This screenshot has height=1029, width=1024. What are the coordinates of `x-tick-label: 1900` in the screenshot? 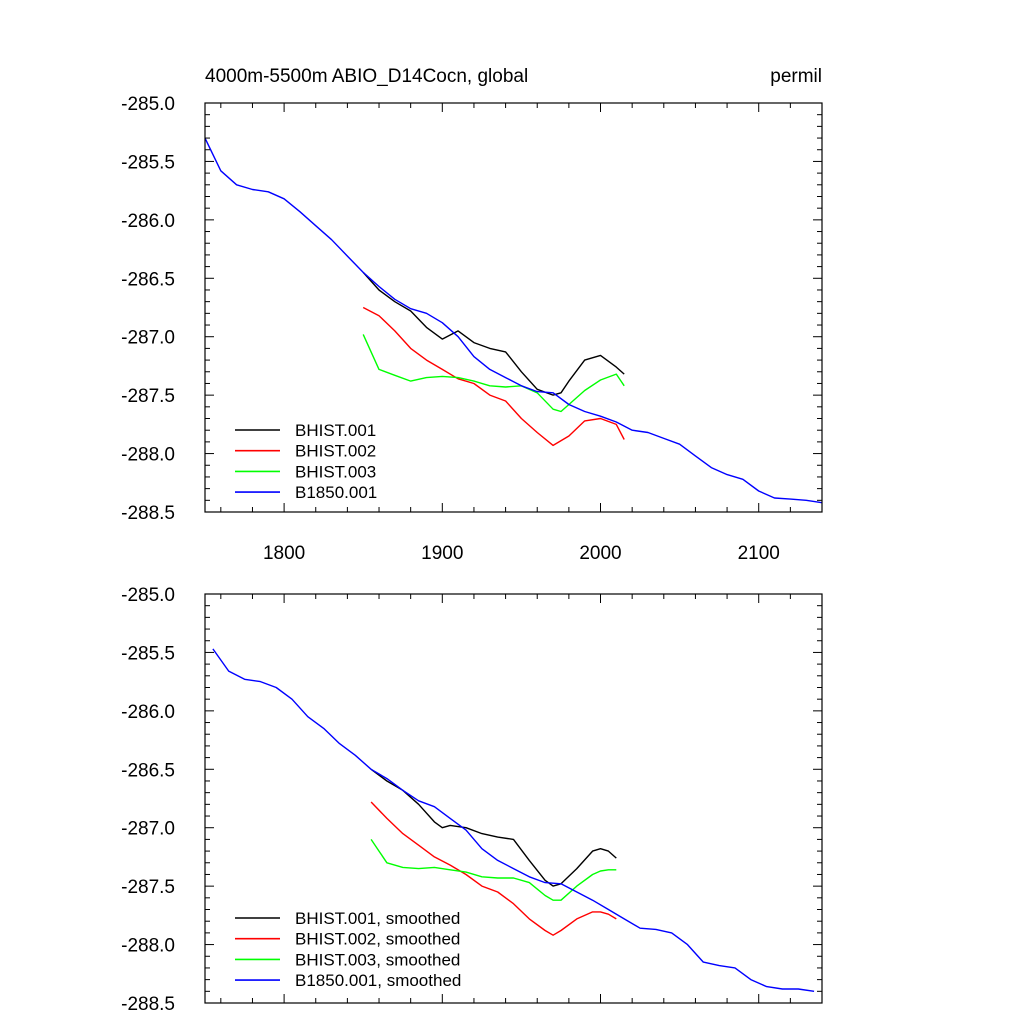 It's located at (442, 553).